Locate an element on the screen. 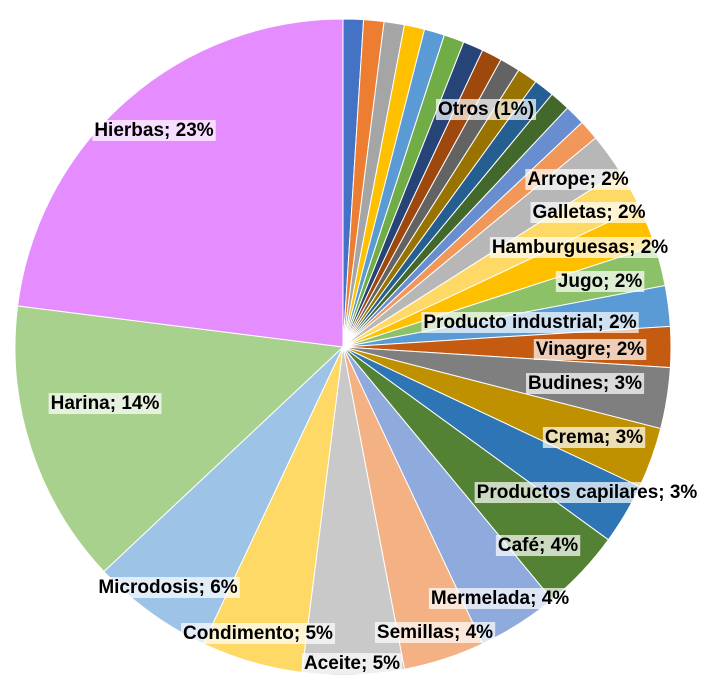  data-label: Otros (1%) is located at coordinates (486, 109).